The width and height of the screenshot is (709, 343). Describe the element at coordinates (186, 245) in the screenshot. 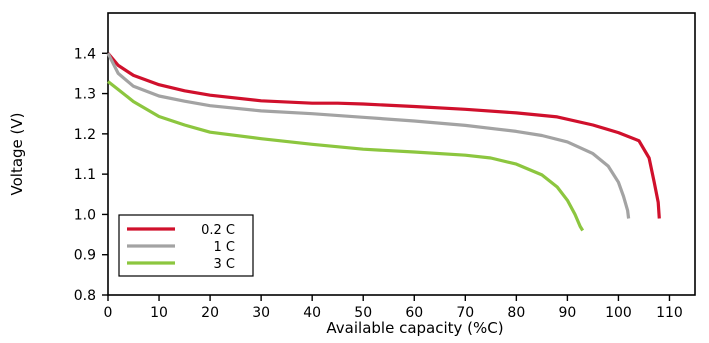

I see `legend: 0.2 C 1 C 3 C` at that location.